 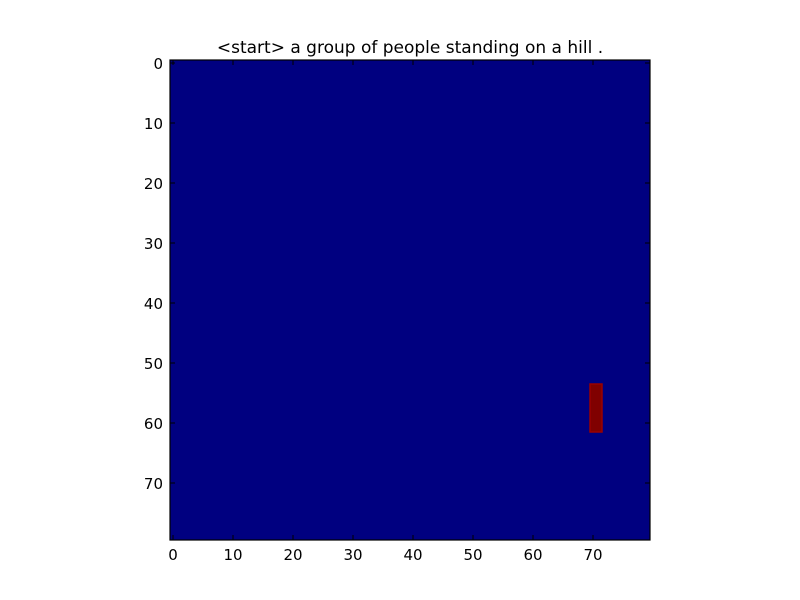 I want to click on y-tick-label: 50, so click(x=153, y=364).